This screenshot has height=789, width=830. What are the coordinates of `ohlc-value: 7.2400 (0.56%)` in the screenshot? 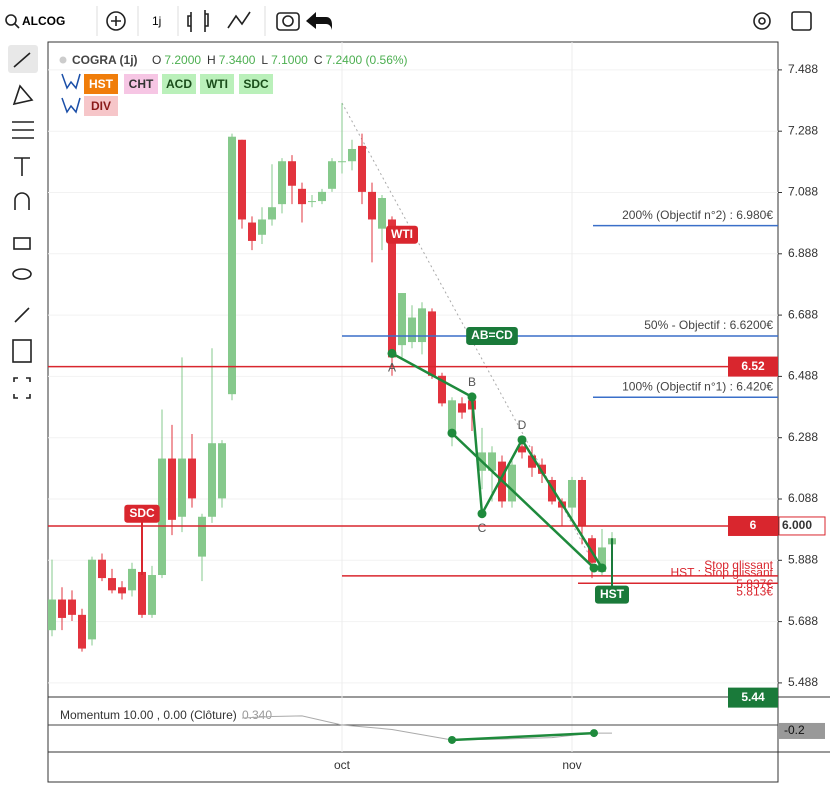 It's located at (366, 60).